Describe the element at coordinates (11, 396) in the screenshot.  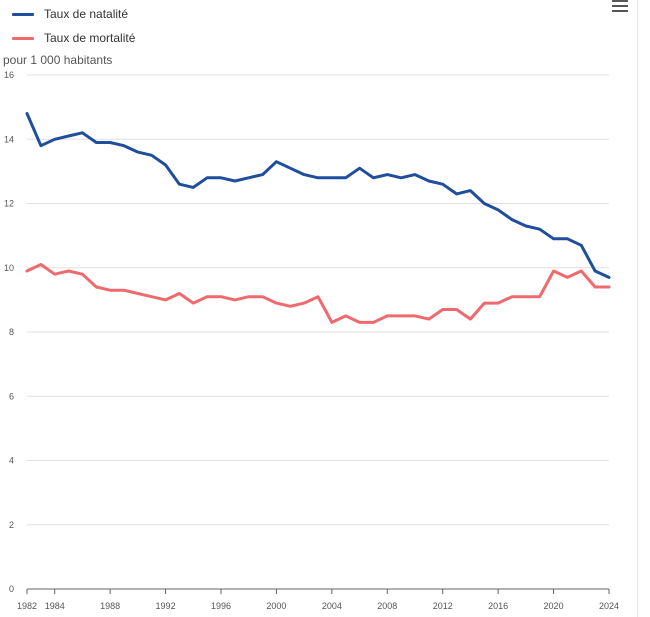
I see `y-tick-label: 6` at that location.